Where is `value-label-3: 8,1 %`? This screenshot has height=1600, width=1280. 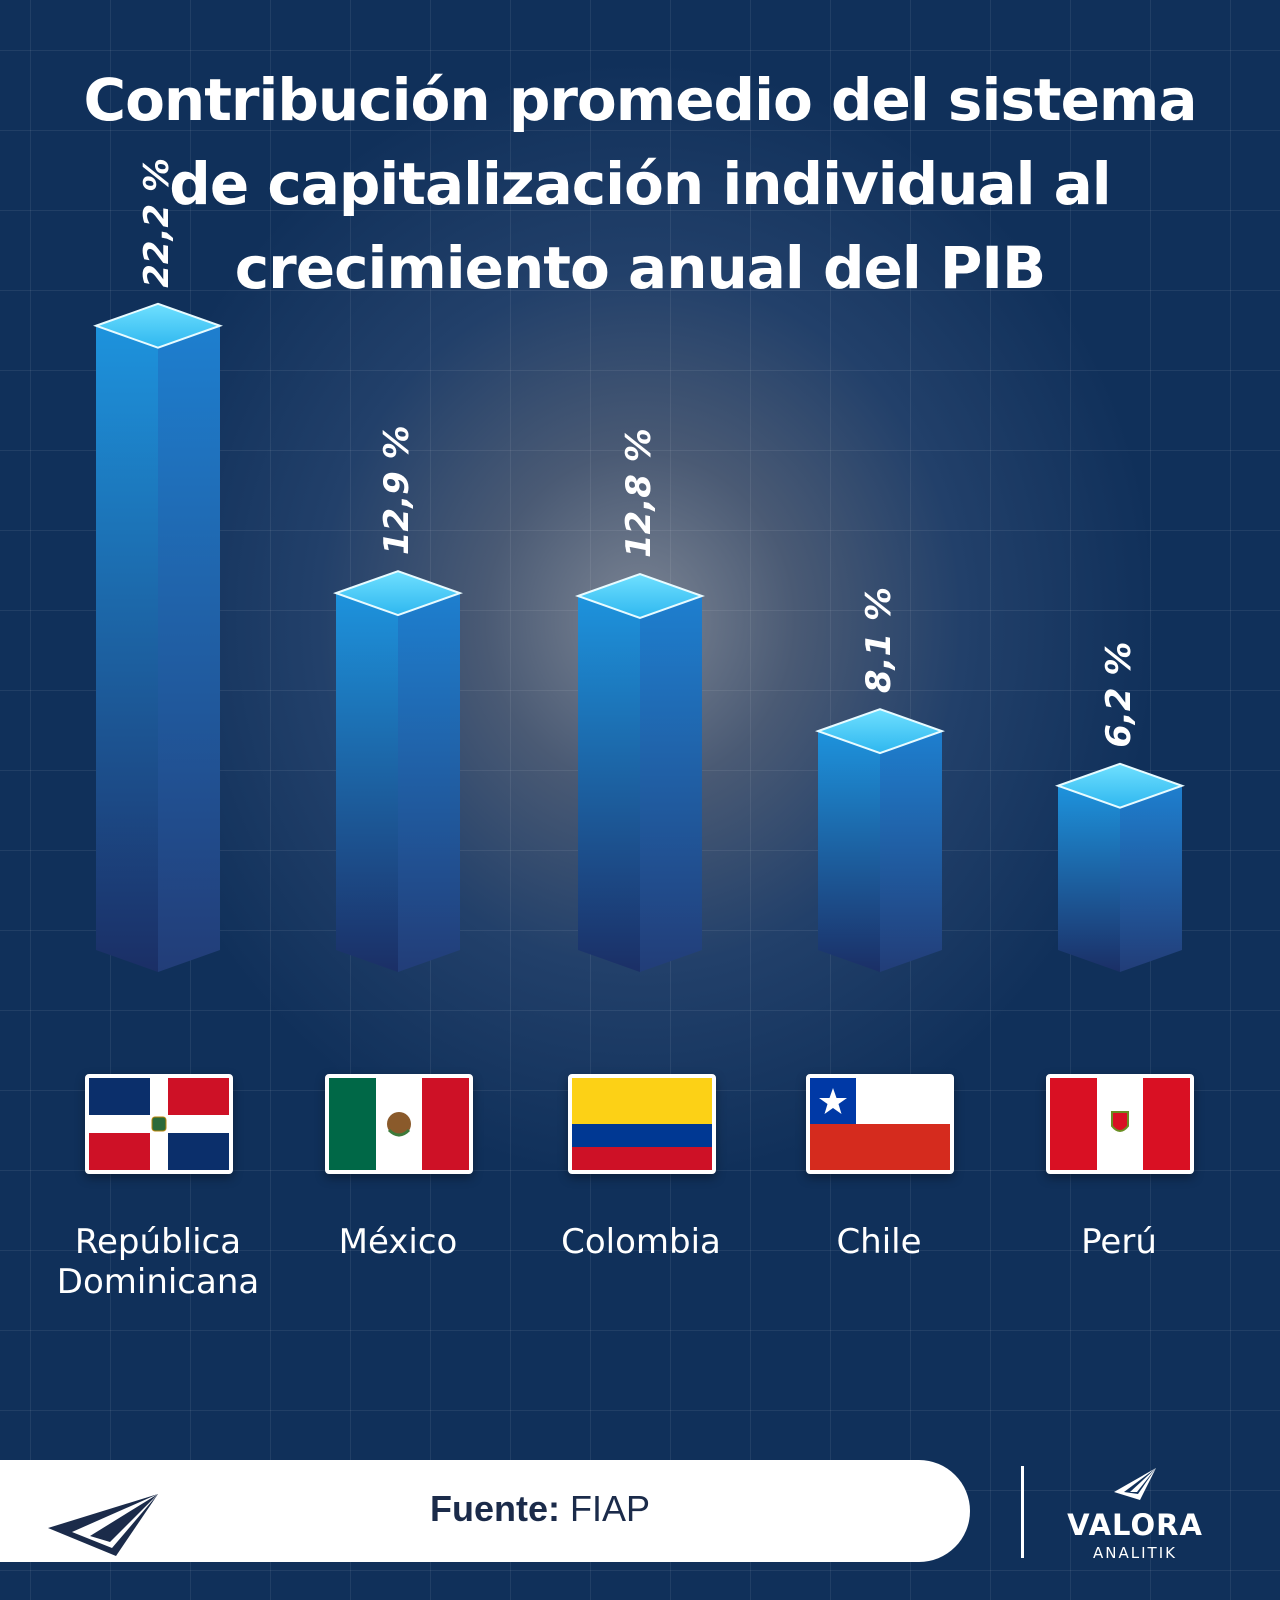
value-label-3: 8,1 % is located at coordinates (879, 640).